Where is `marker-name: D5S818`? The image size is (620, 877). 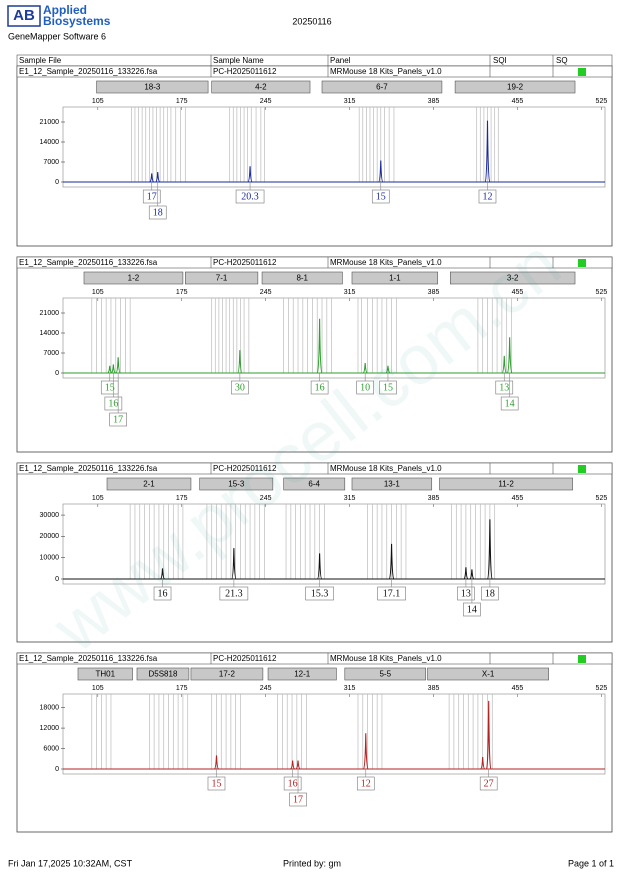 marker-name: D5S818 is located at coordinates (162, 674).